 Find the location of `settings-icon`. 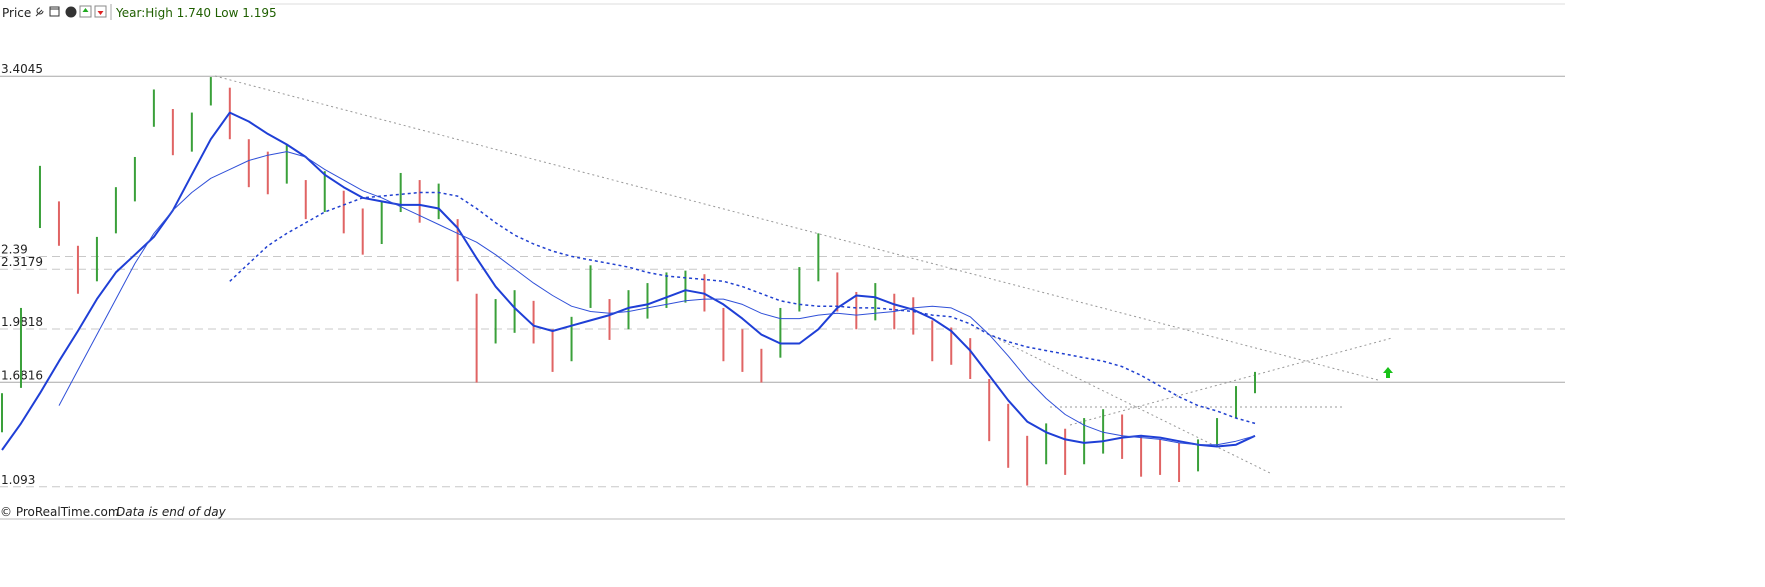

settings-icon is located at coordinates (39, 12).